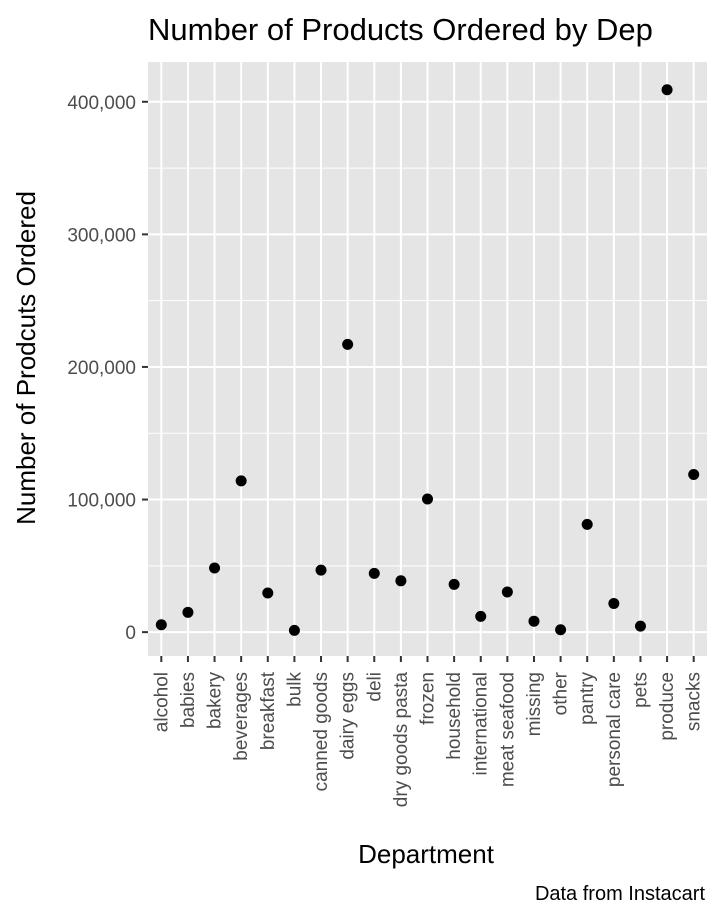  Describe the element at coordinates (587, 698) in the screenshot. I see `x-tick-label: pantry` at that location.